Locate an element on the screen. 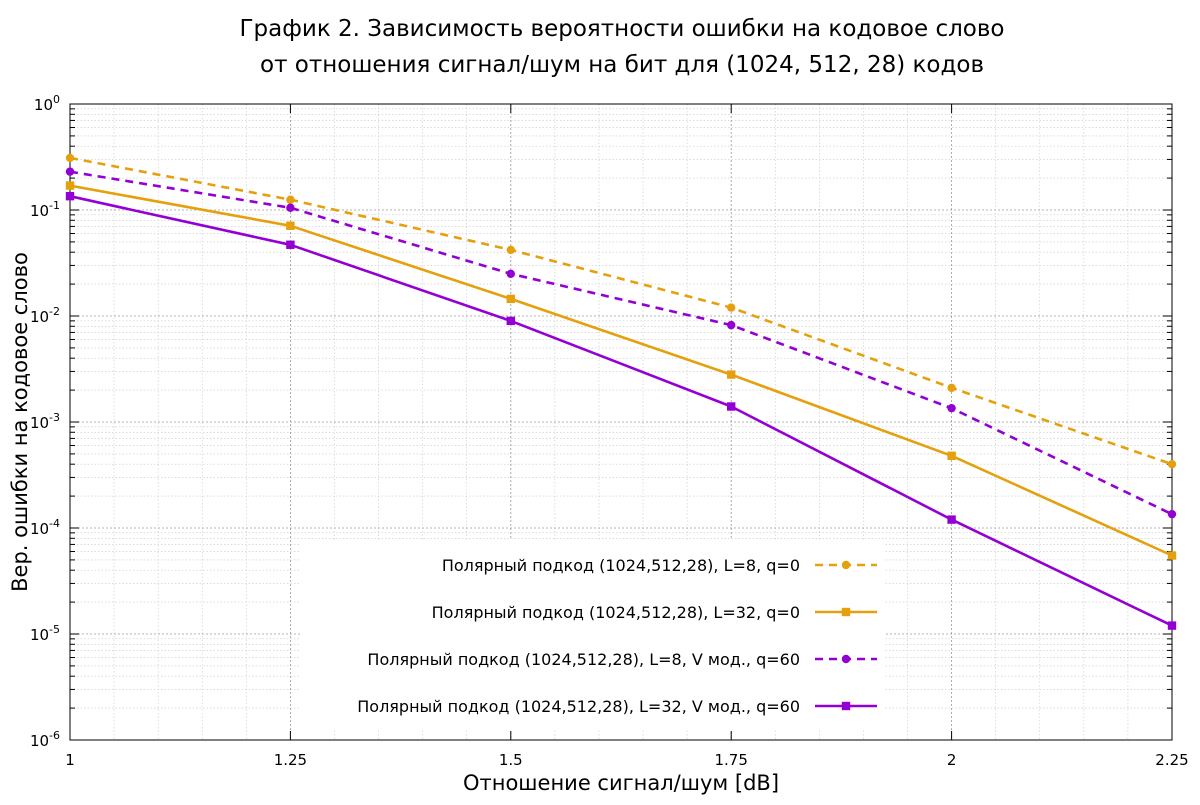  y-tick-label: 10⁻⁵ is located at coordinates (45, 633).